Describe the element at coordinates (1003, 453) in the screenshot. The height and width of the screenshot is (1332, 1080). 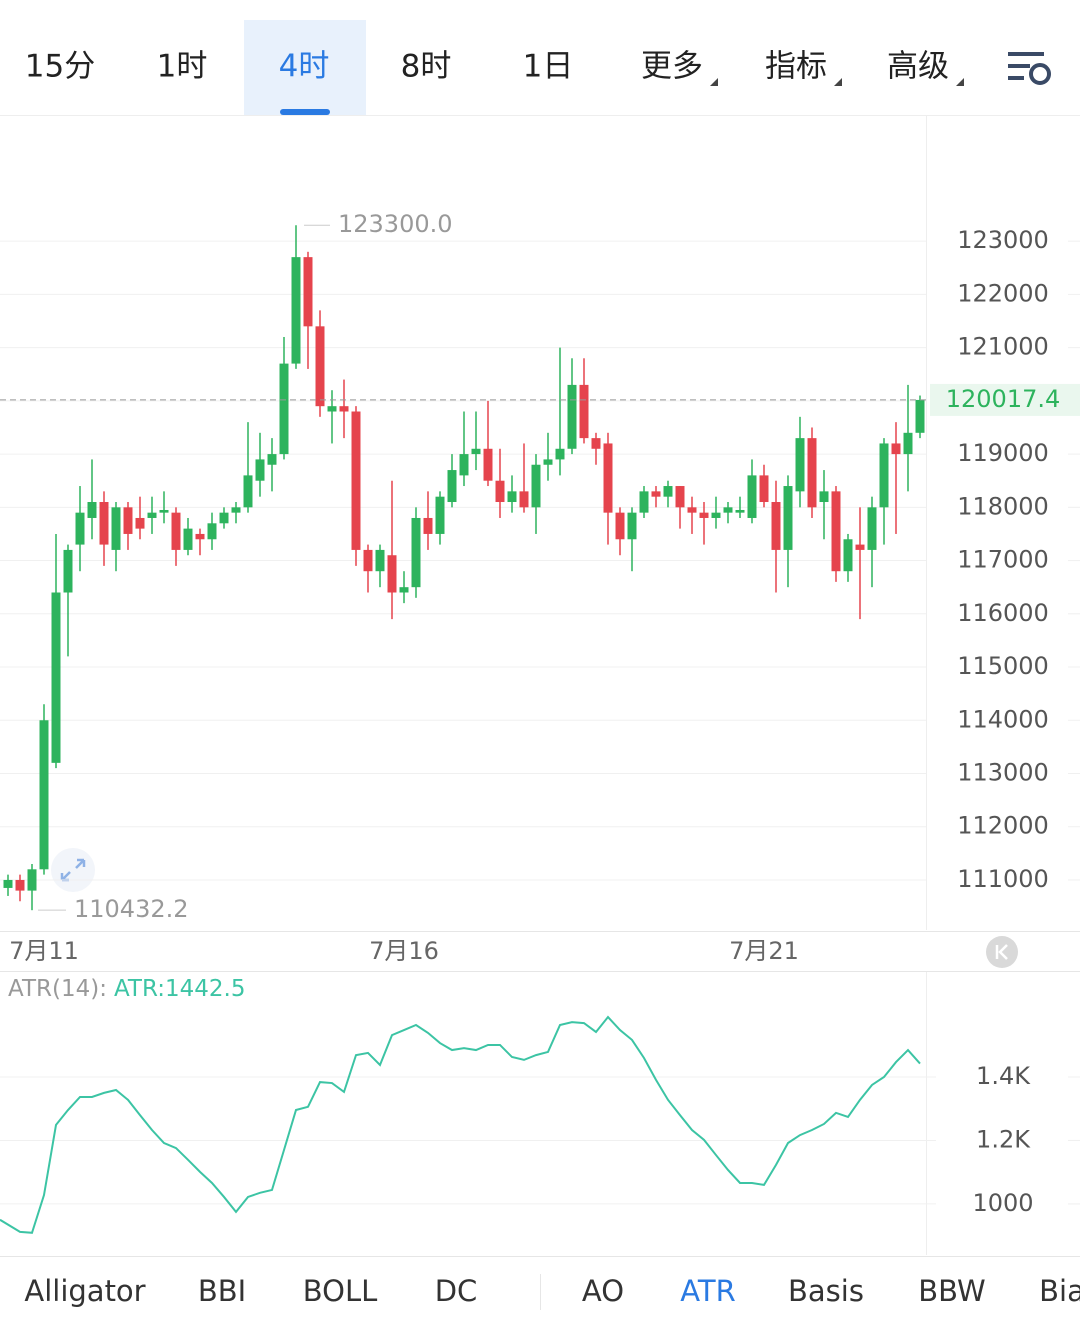
I see `y-tick-label: 119000` at that location.